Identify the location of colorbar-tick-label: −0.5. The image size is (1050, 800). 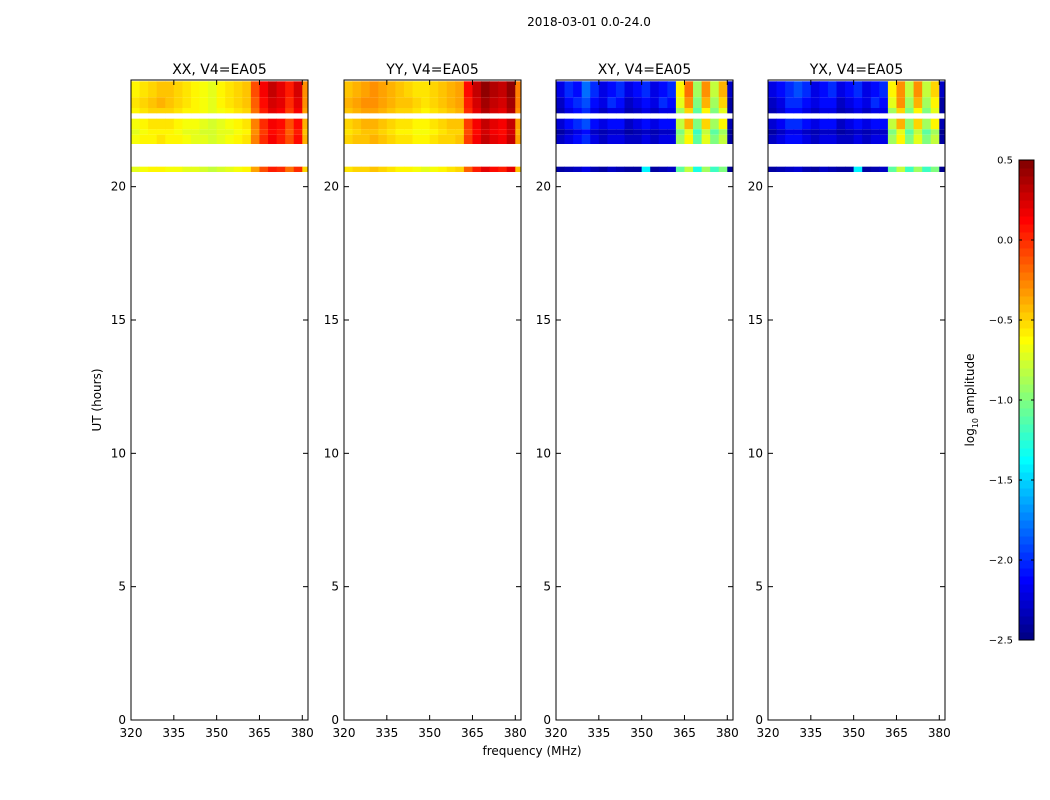
(1001, 321).